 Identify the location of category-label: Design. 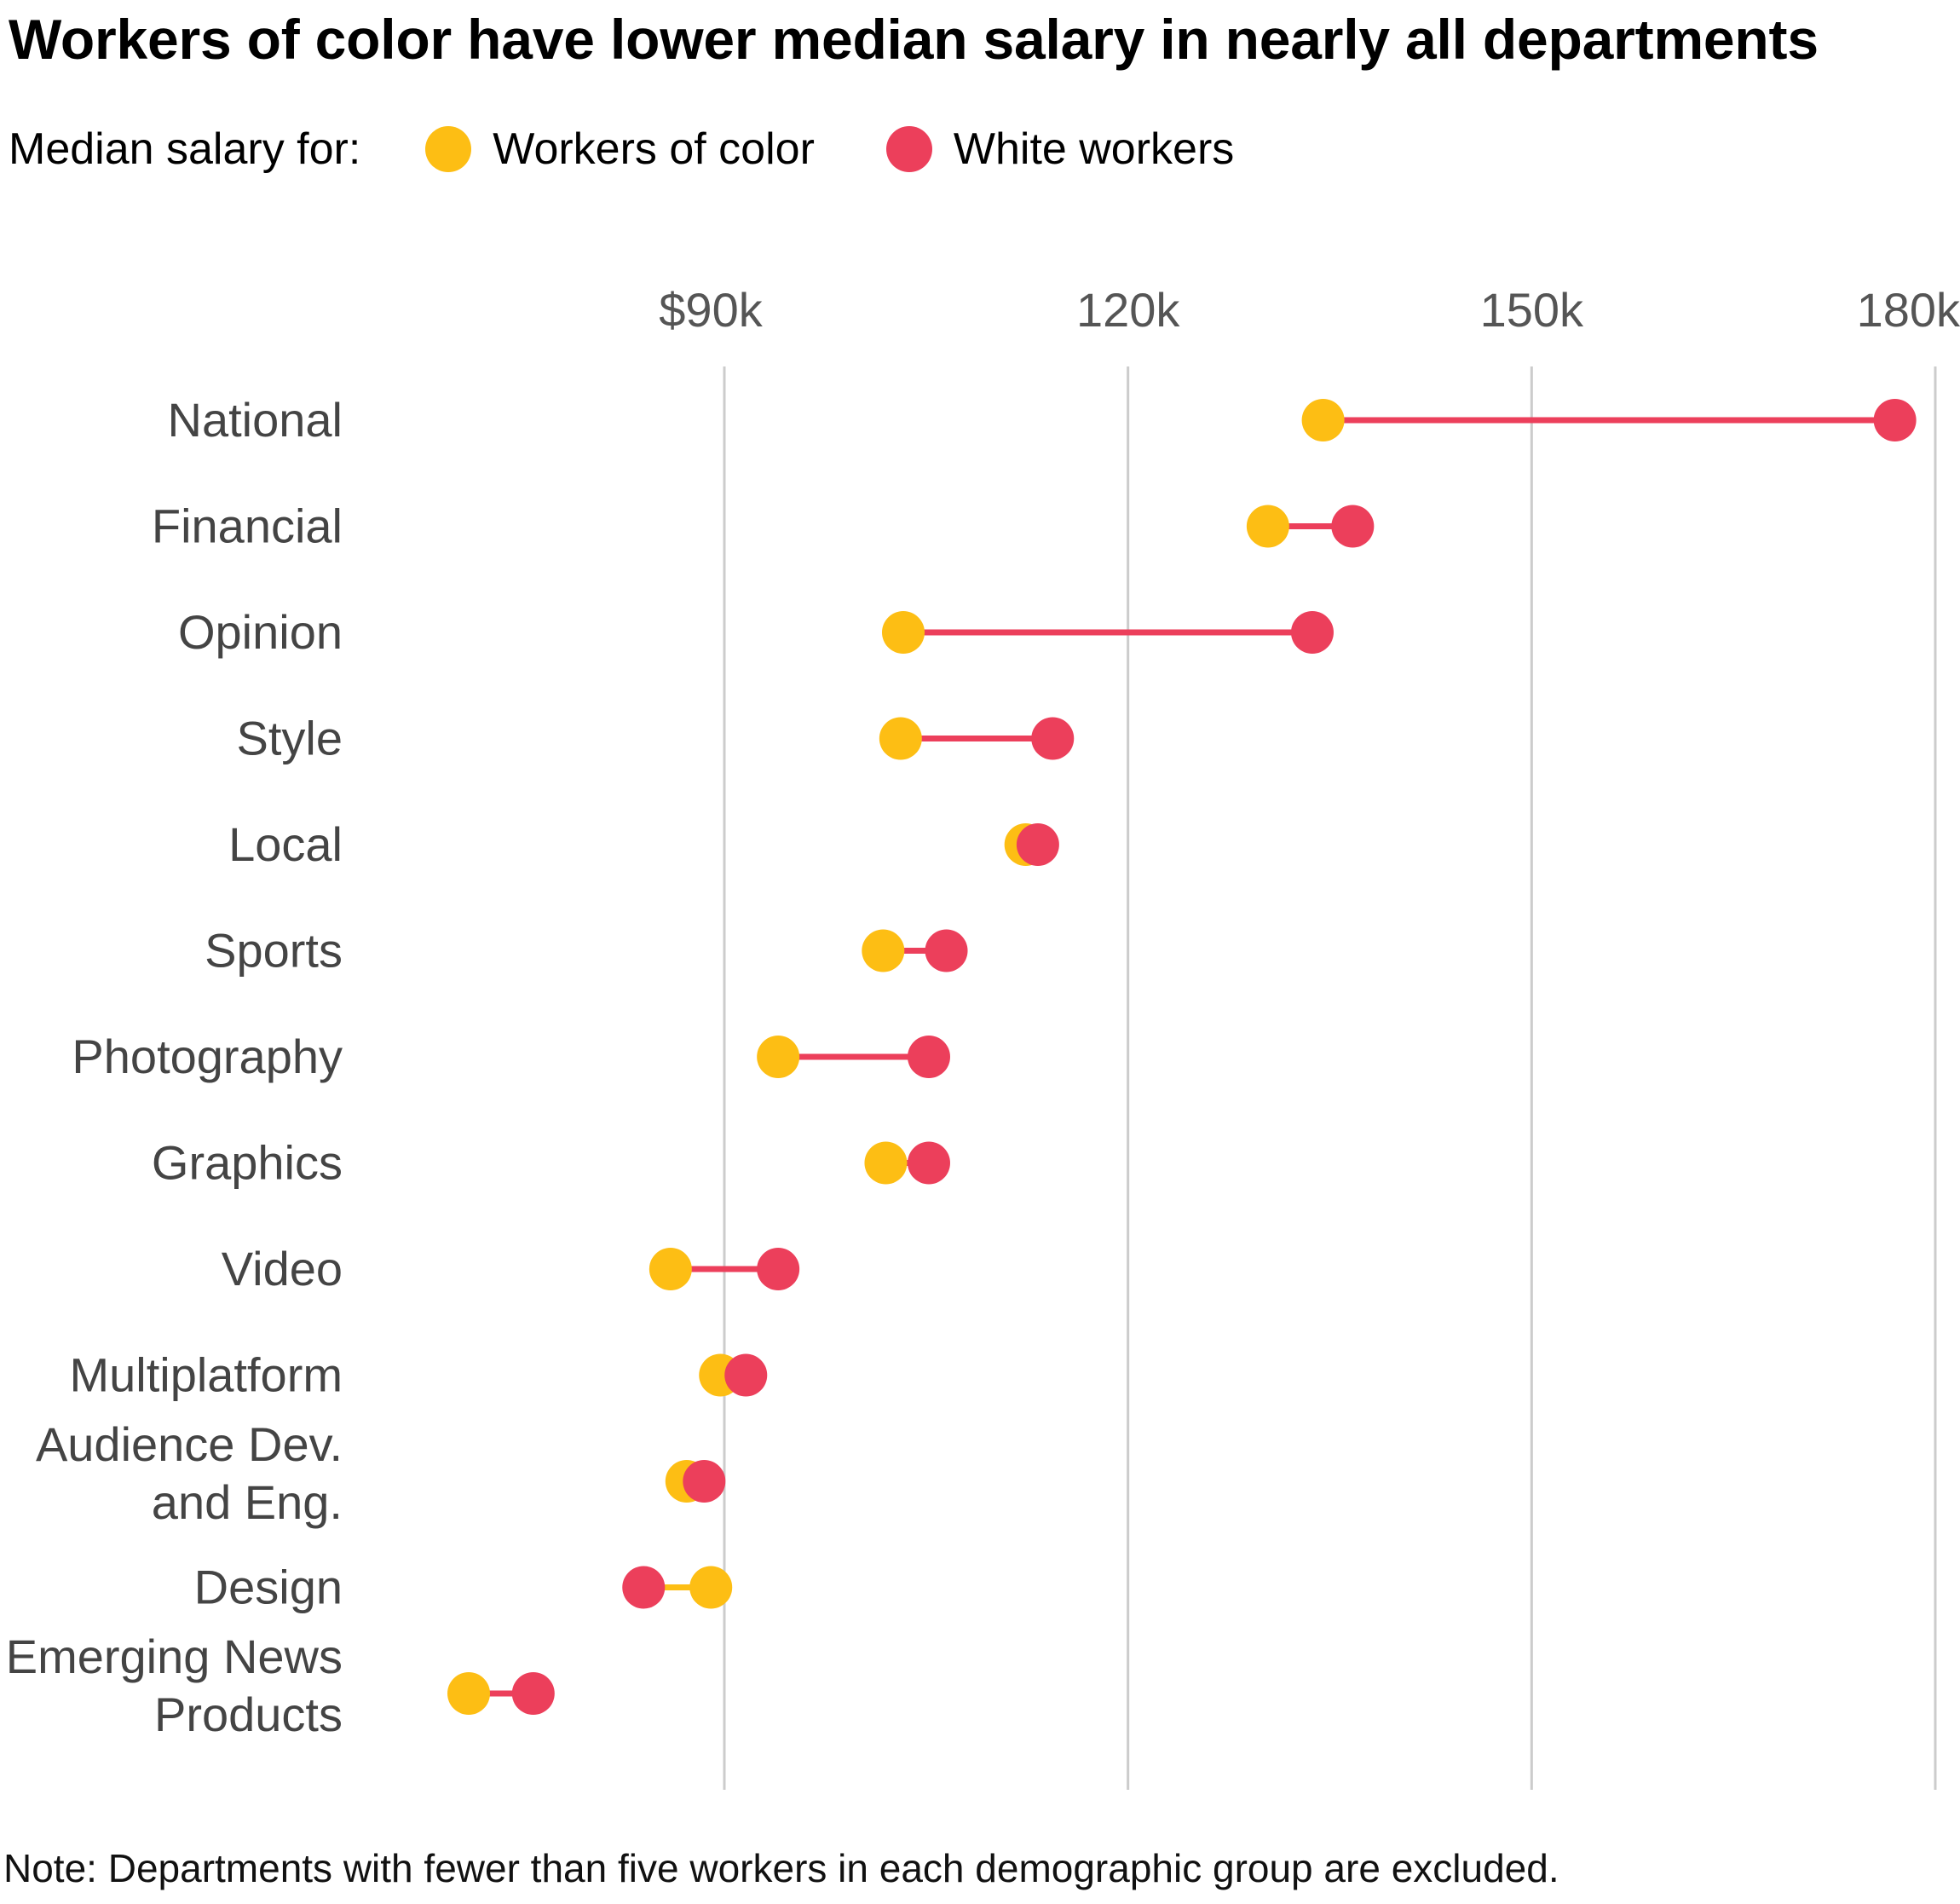
(268, 1587).